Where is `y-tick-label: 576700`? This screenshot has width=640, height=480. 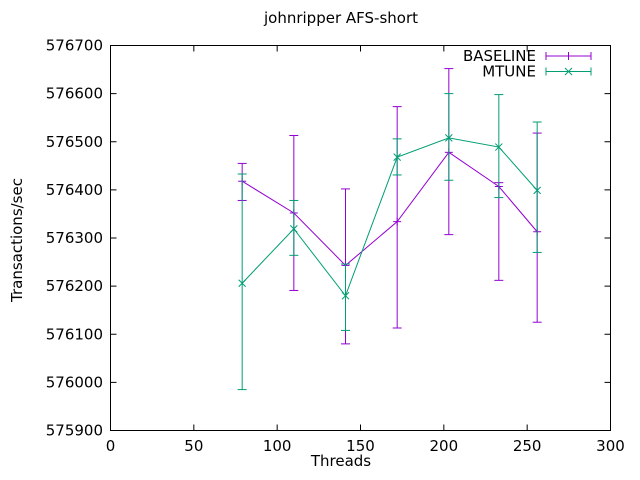
y-tick-label: 576700 is located at coordinates (74, 46).